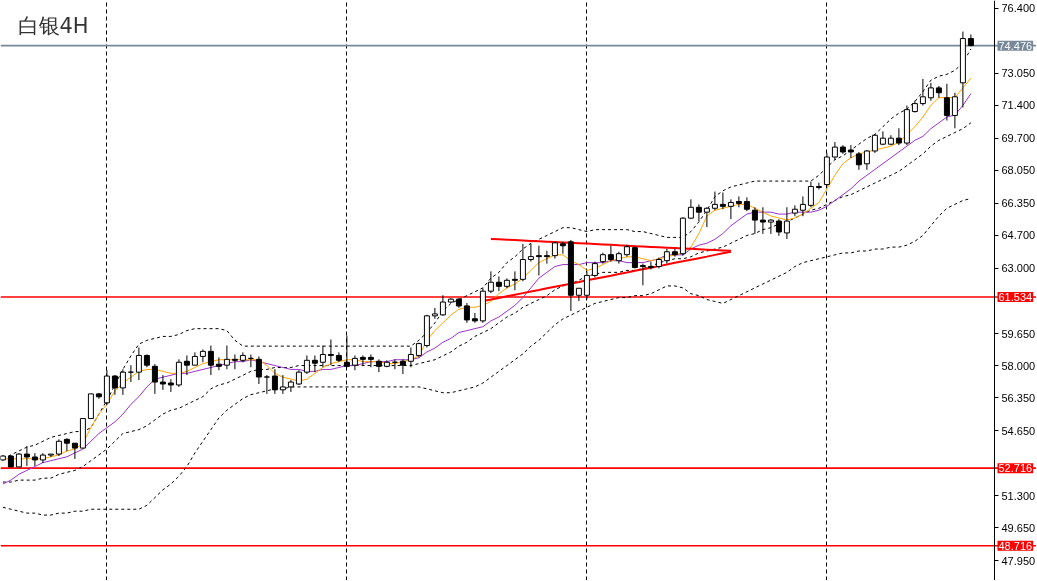  Describe the element at coordinates (1018, 8) in the screenshot. I see `y-tick-label: 76.400` at that location.